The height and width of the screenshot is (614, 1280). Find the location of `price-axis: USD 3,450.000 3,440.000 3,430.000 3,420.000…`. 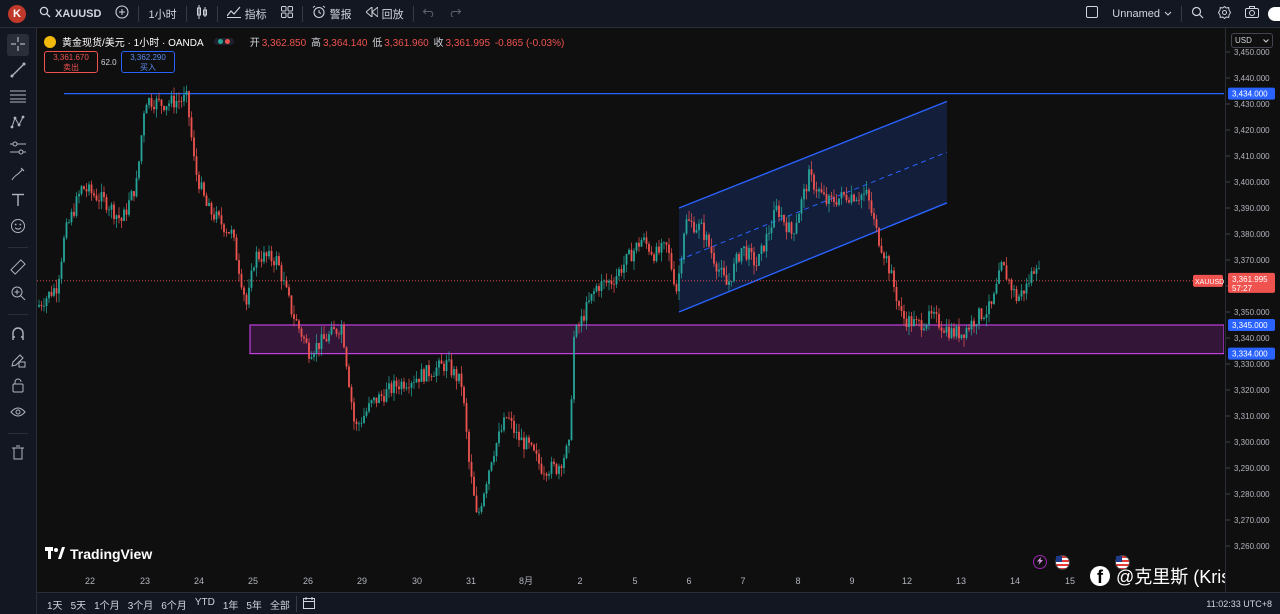

price-axis: USD 3,450.000 3,440.000 3,430.000 3,420.000… is located at coordinates (1252, 310).